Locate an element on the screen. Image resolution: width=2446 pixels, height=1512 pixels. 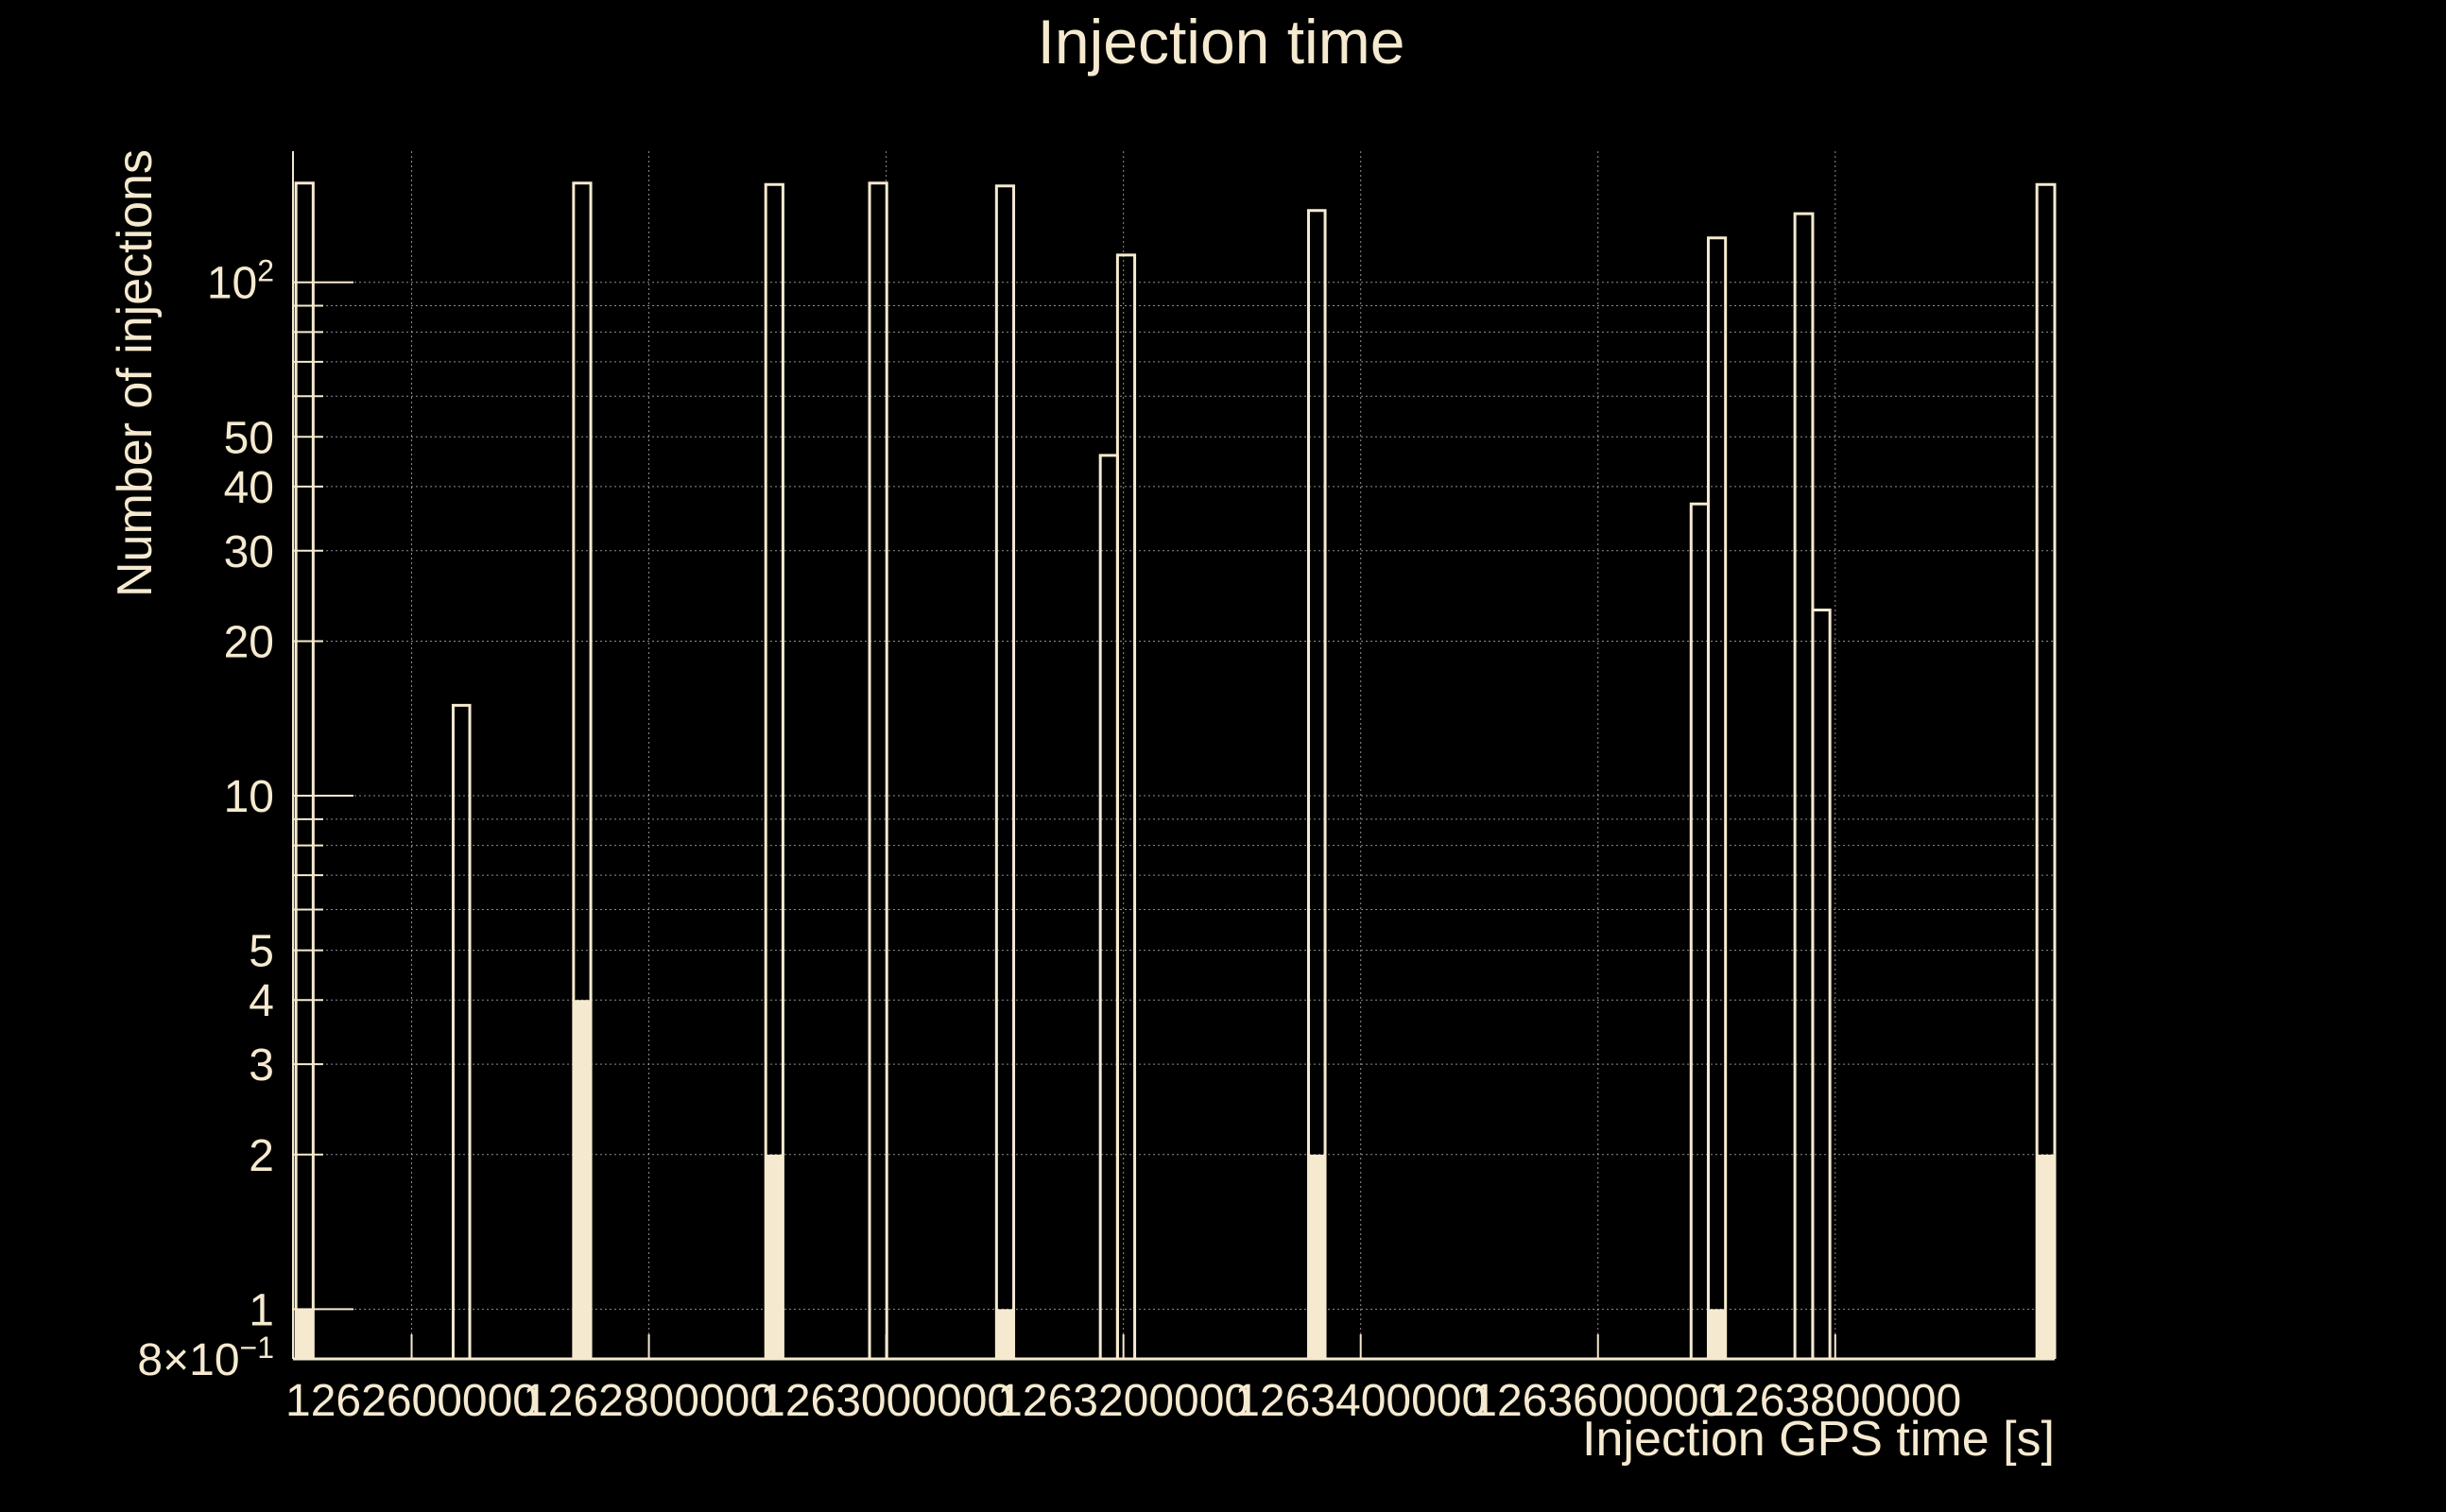
y-tick-label: 50 is located at coordinates (249, 438).